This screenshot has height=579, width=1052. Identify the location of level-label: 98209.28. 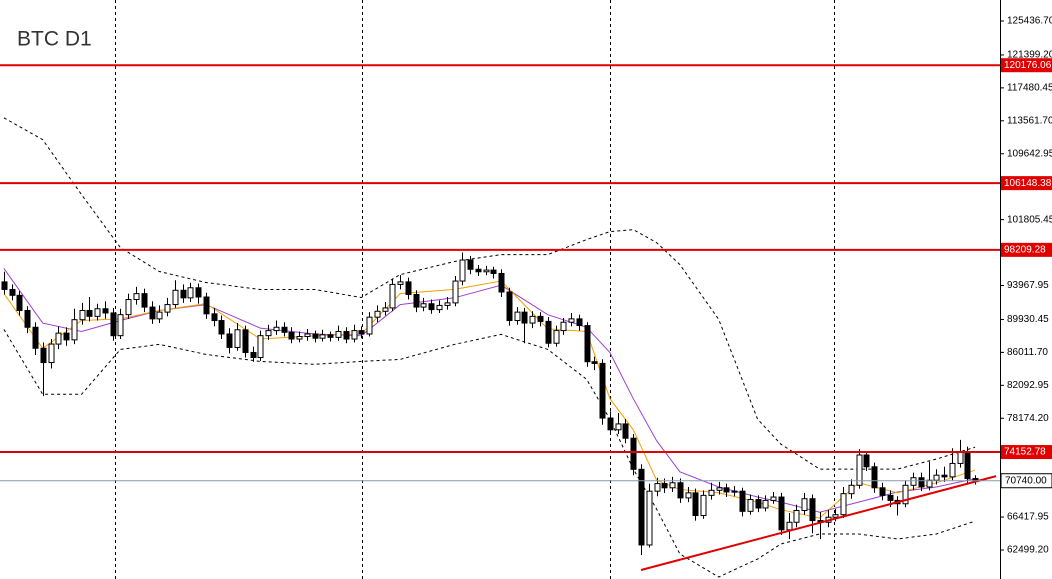
(1025, 249).